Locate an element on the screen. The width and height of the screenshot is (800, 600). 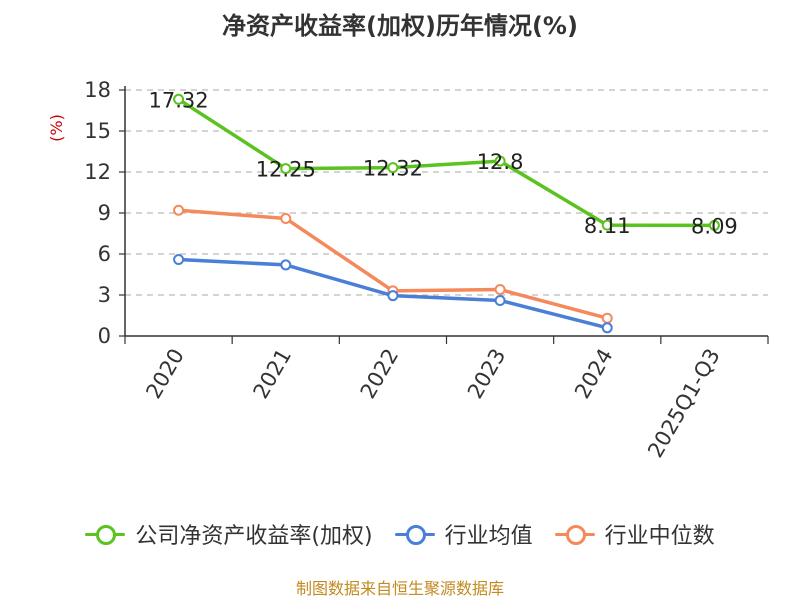
data-label: 12.32 is located at coordinates (393, 169).